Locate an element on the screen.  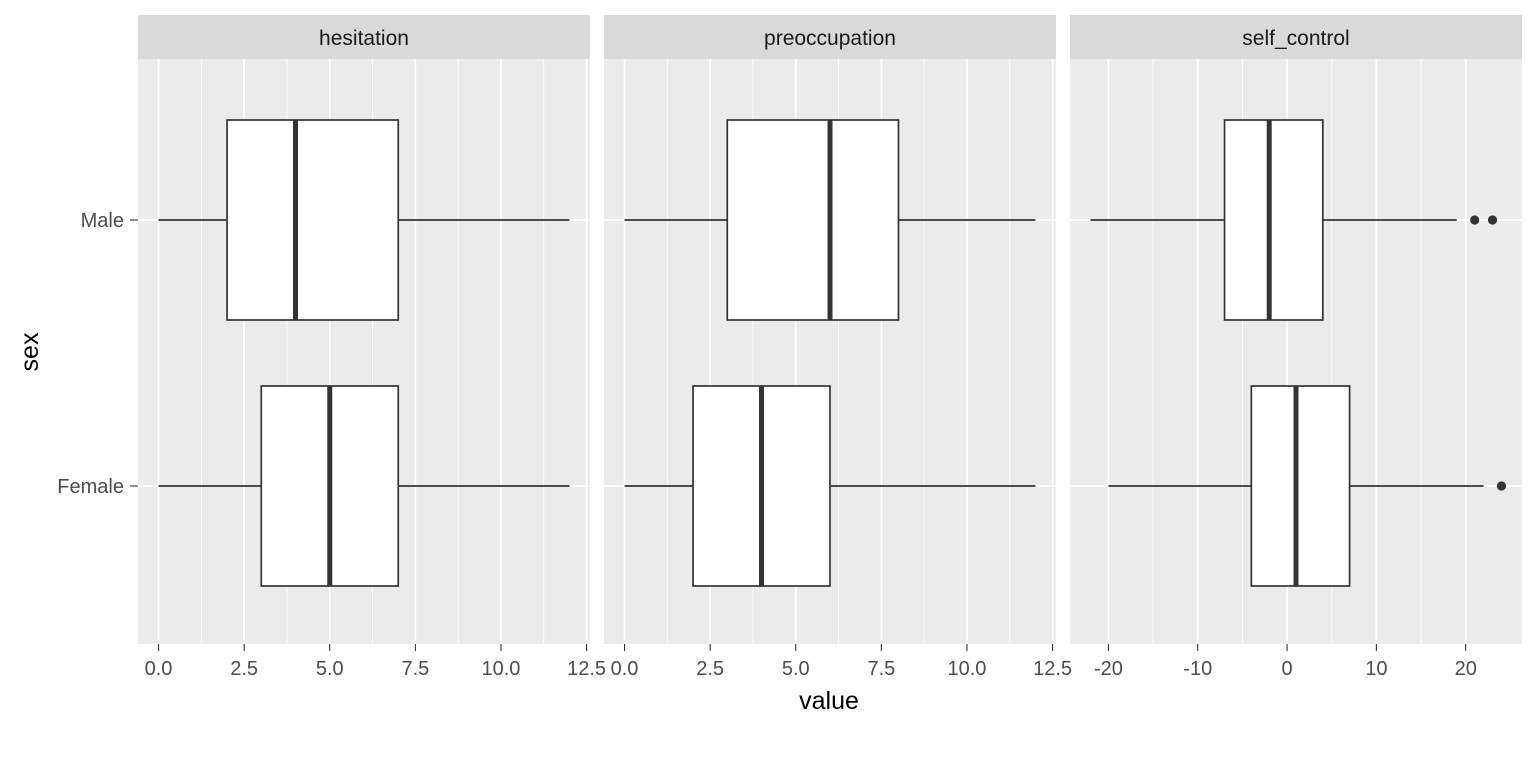
y-tick-label-male: Male is located at coordinates (102, 221).